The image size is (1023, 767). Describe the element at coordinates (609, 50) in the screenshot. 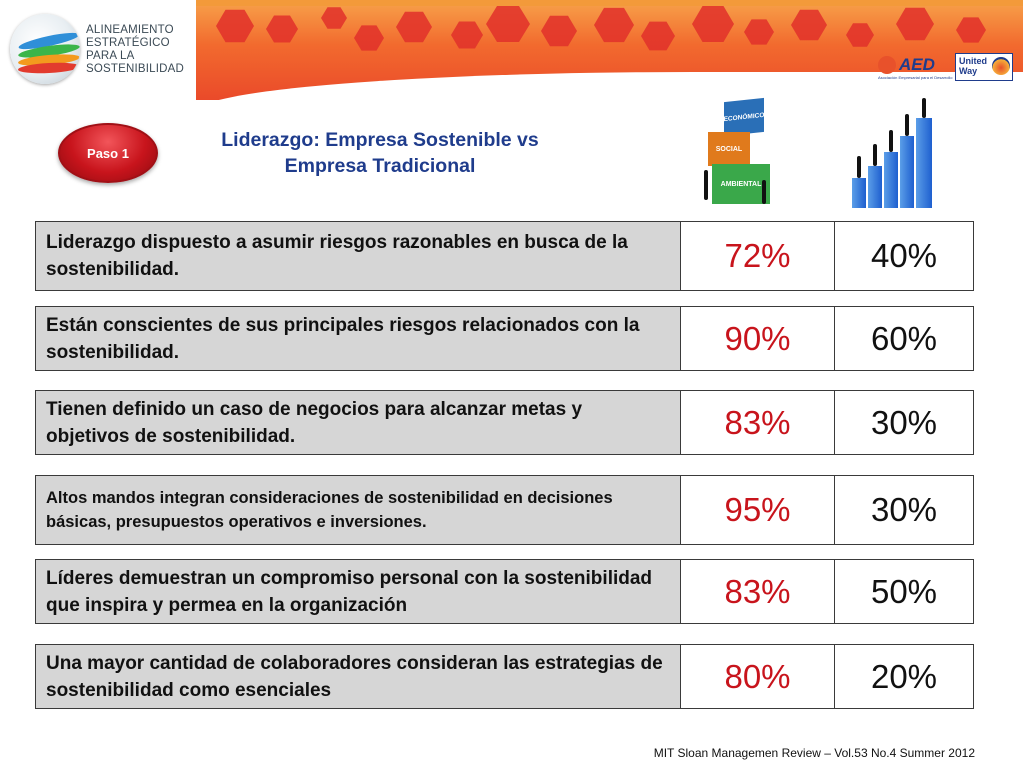

I see `header-banner` at that location.